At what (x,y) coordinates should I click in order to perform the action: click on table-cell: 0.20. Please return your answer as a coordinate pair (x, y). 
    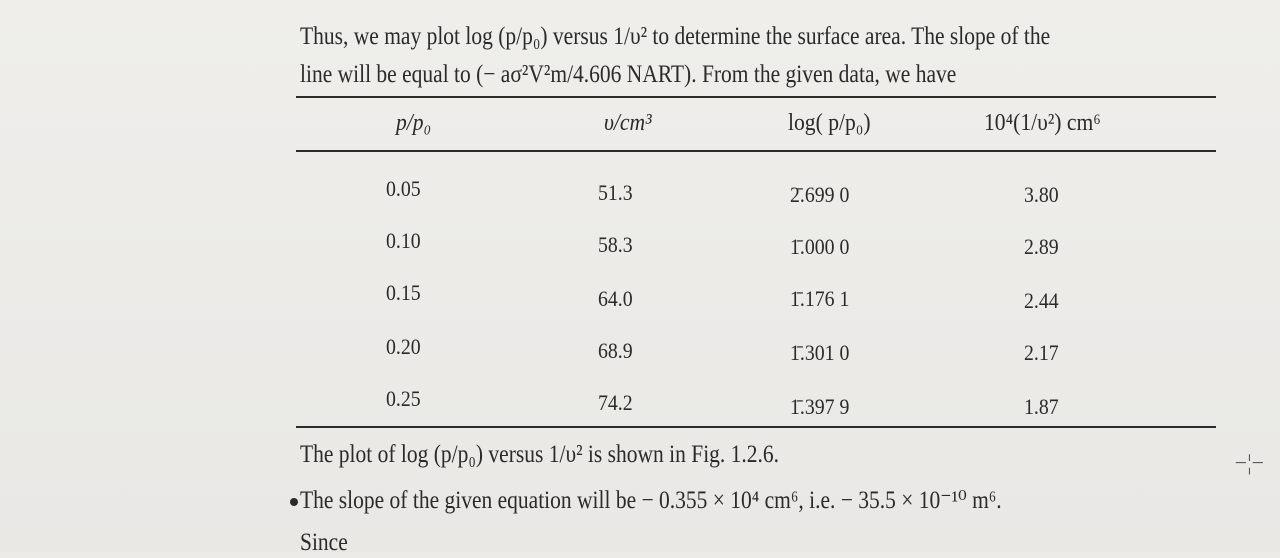
    Looking at the image, I should click on (403, 346).